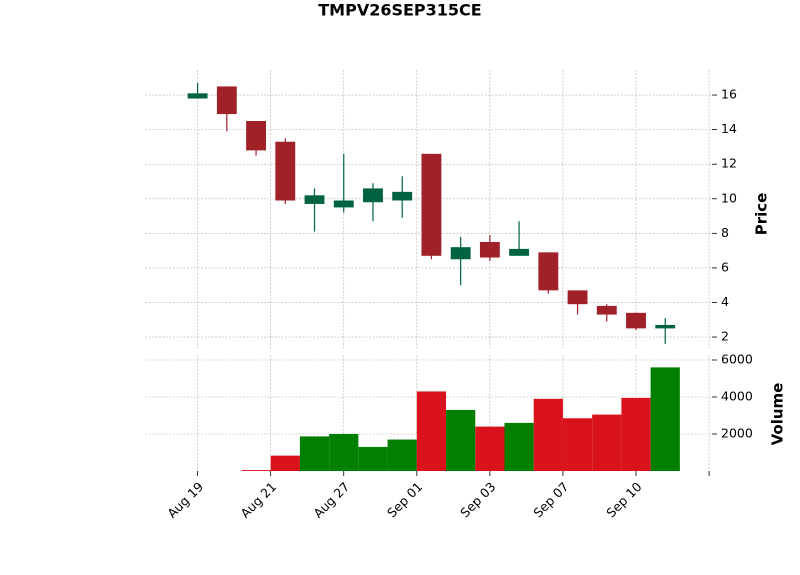 This screenshot has width=800, height=575. Describe the element at coordinates (737, 395) in the screenshot. I see `y2-tick-label: 4000` at that location.